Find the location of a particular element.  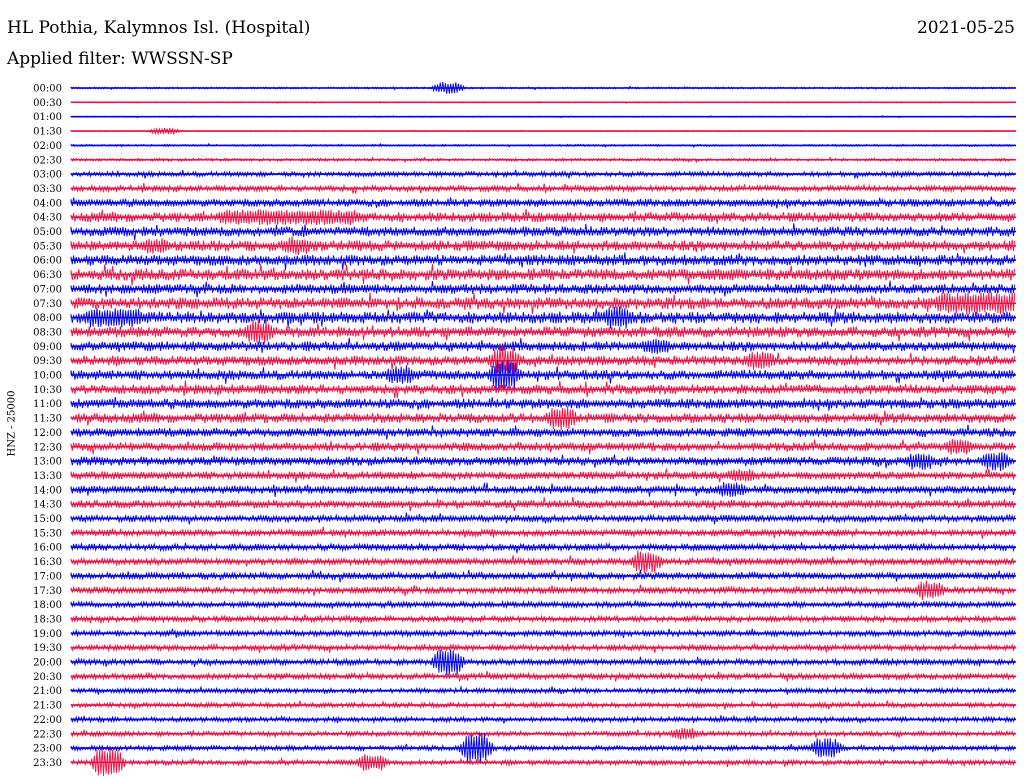

row-time-label: 08:00 is located at coordinates (47, 318).